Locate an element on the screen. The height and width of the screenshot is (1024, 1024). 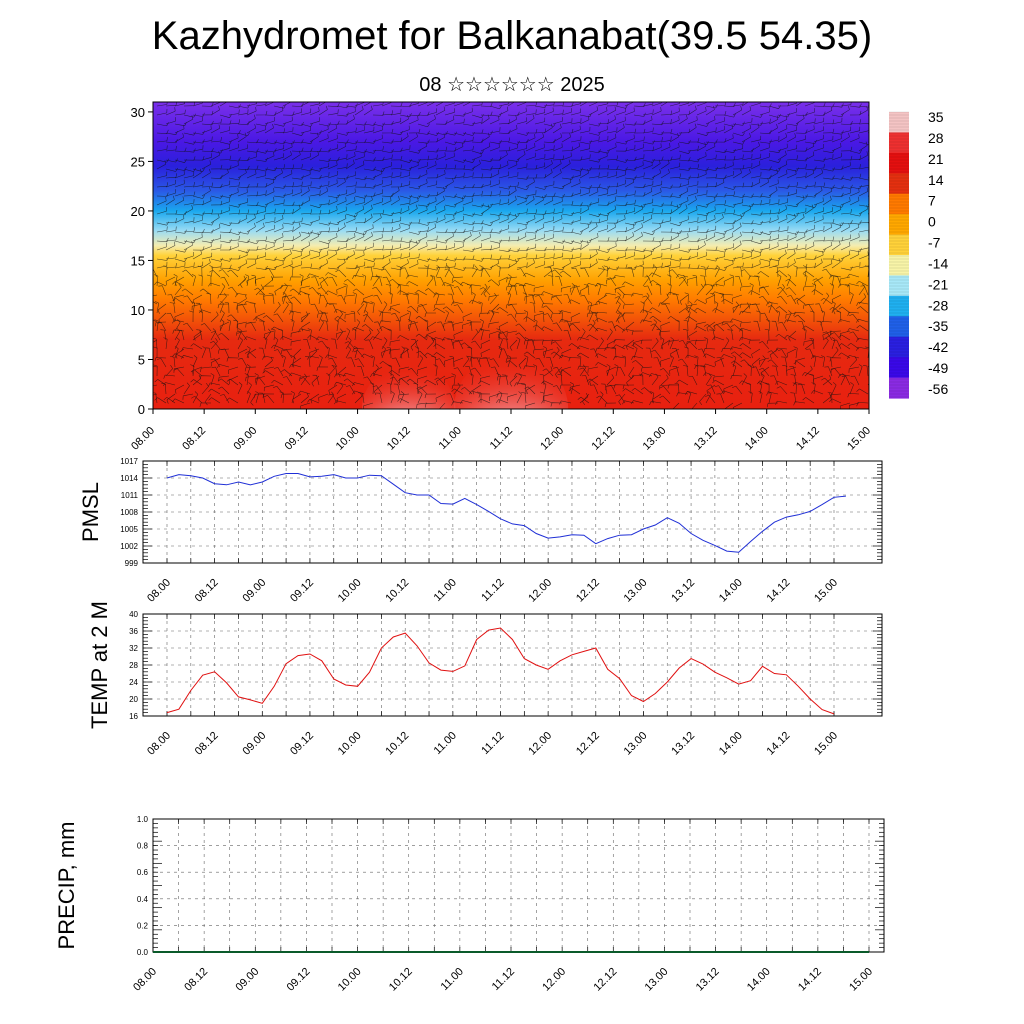
panel-frame is located at coordinates (518, 885).